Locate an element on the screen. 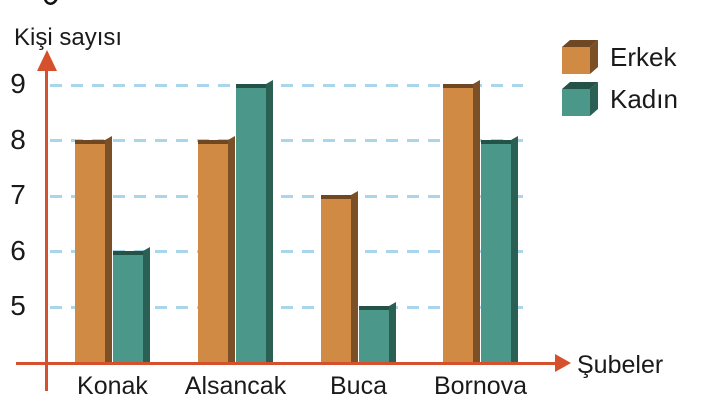 The height and width of the screenshot is (416, 716). bar-kadın-alsancak is located at coordinates (254, 221).